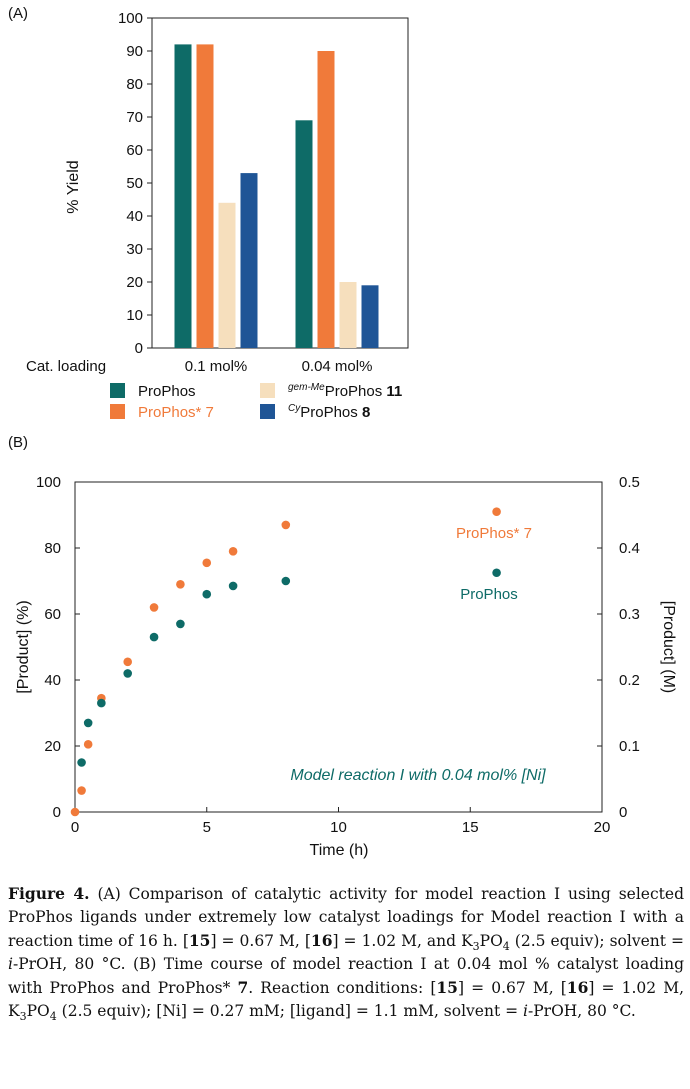 The height and width of the screenshot is (1089, 690). I want to click on panel-a-y-tick-label: 80, so click(134, 84).